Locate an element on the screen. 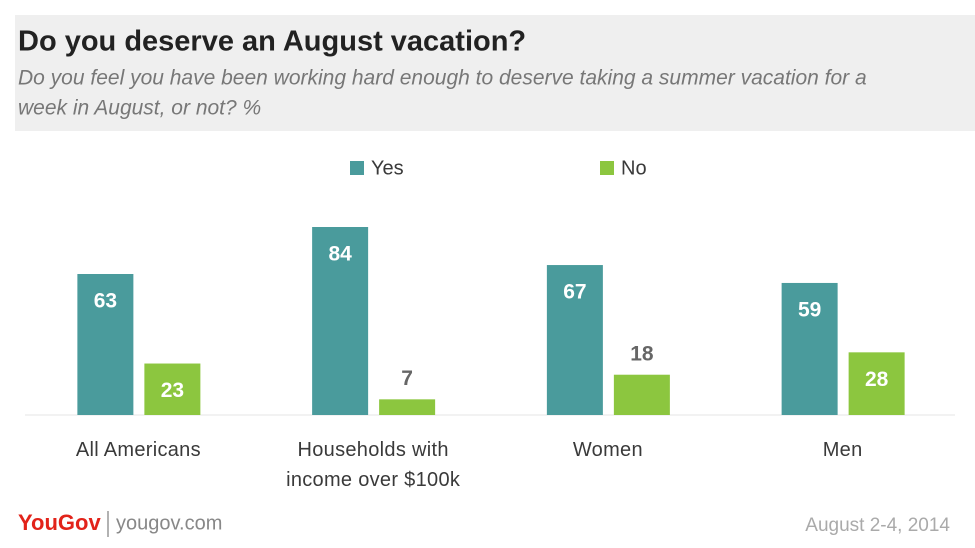 The image size is (975, 548). data-label: 59 is located at coordinates (809, 309).